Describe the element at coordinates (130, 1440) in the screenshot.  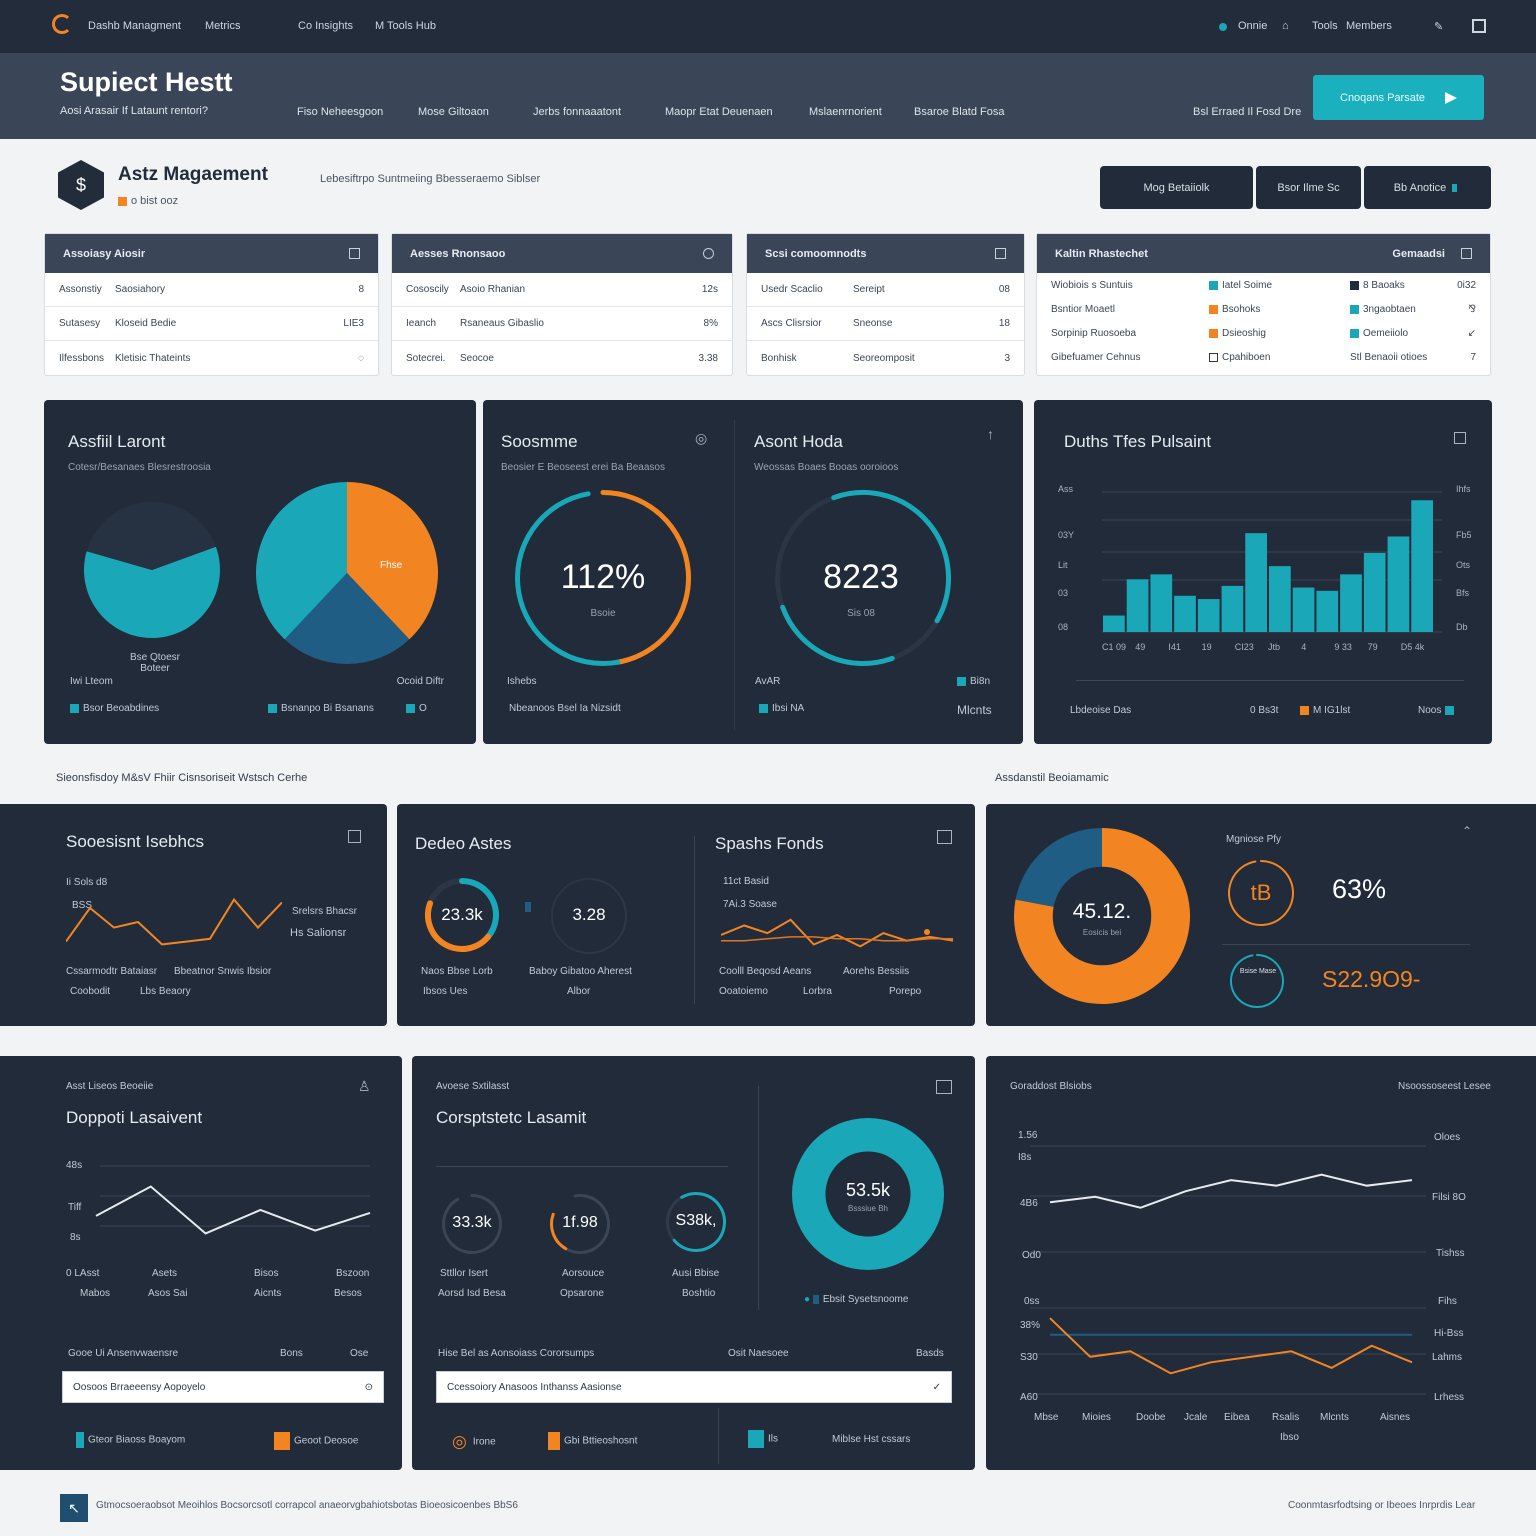
I see `legend-item: Gteor Biaoss Boayom` at that location.